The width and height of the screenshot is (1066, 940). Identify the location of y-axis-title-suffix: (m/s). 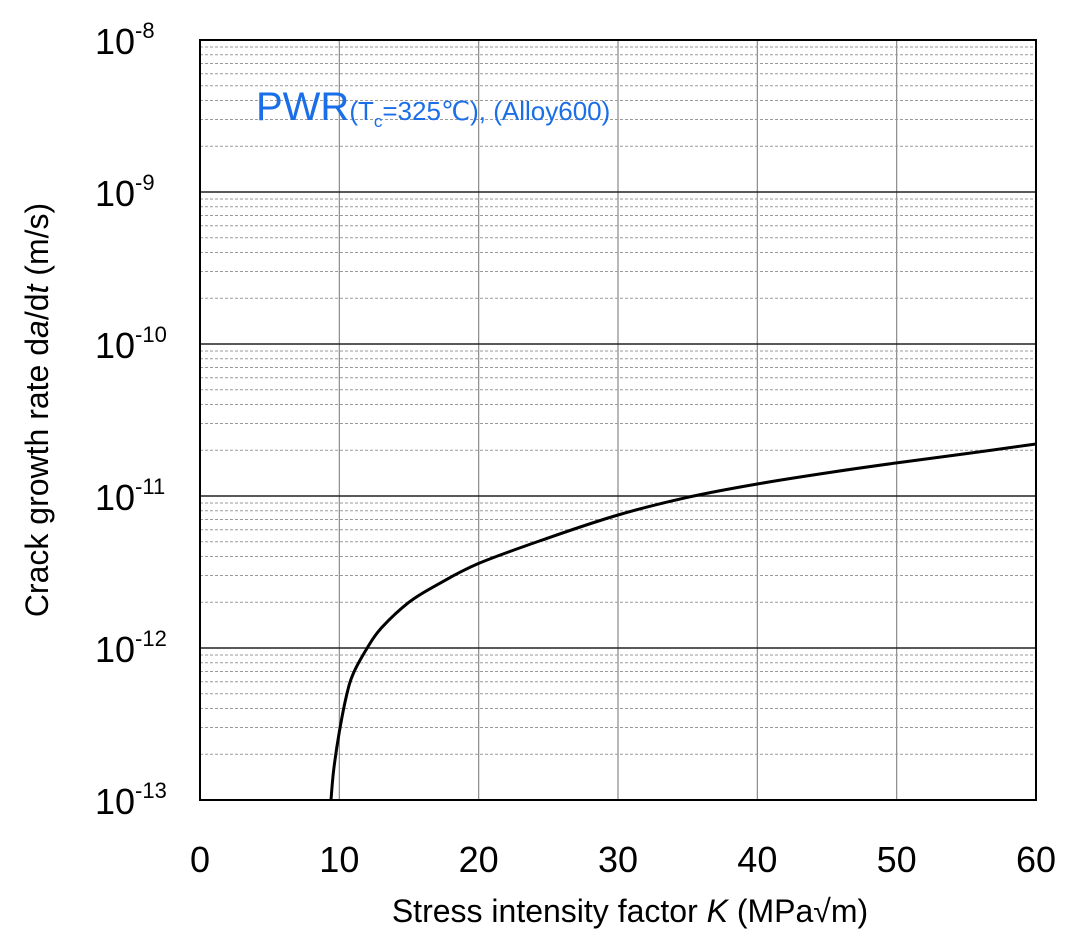
(37, 244).